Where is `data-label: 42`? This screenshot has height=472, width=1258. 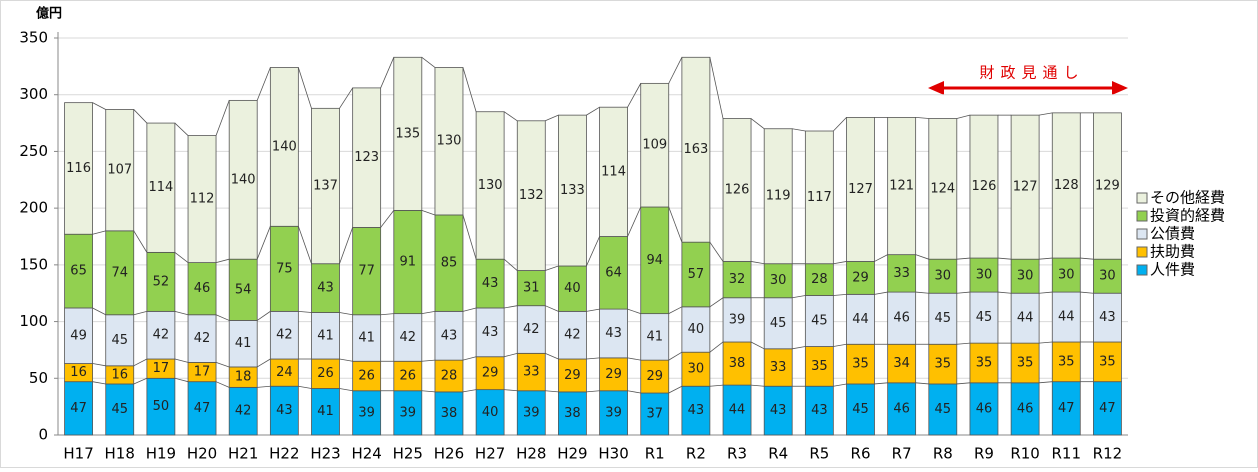 data-label: 42 is located at coordinates (202, 338).